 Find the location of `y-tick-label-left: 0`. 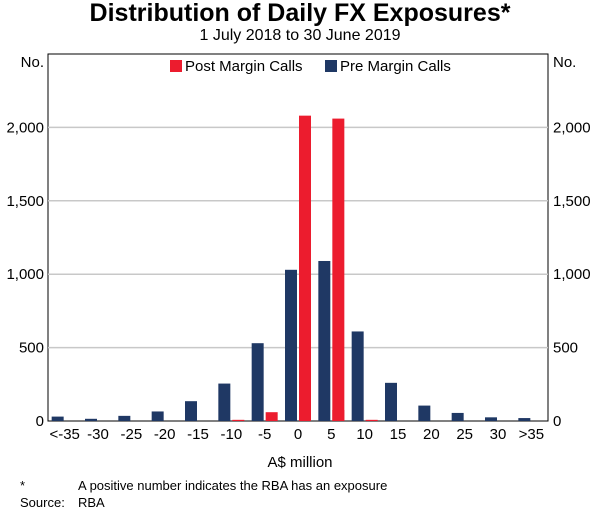

y-tick-label-left: 0 is located at coordinates (40, 421).